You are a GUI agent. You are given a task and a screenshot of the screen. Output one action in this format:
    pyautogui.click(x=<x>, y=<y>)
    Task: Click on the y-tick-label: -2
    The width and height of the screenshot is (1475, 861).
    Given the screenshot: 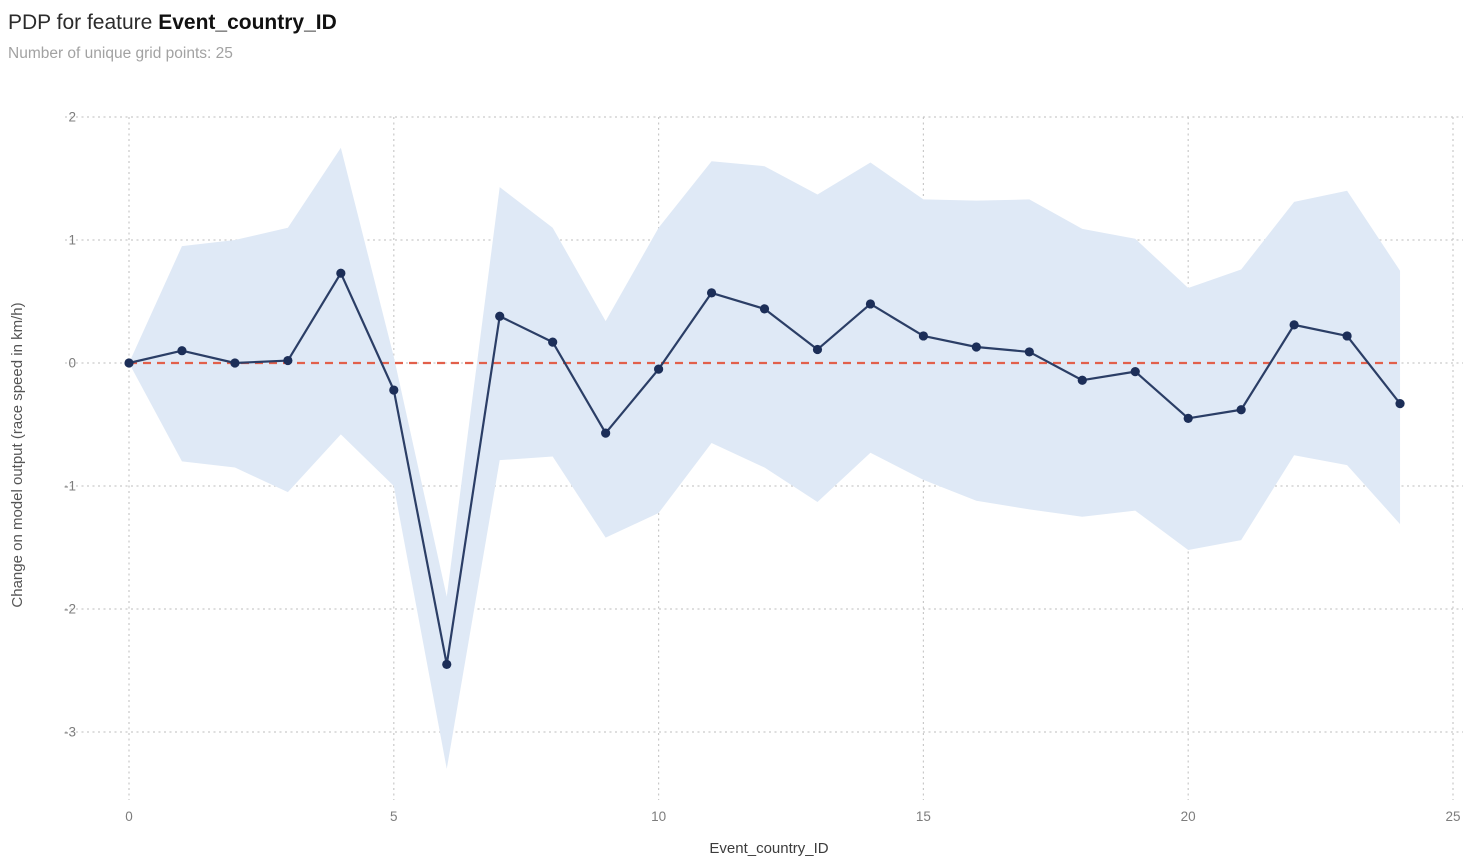 What is the action you would take?
    pyautogui.click(x=70, y=609)
    